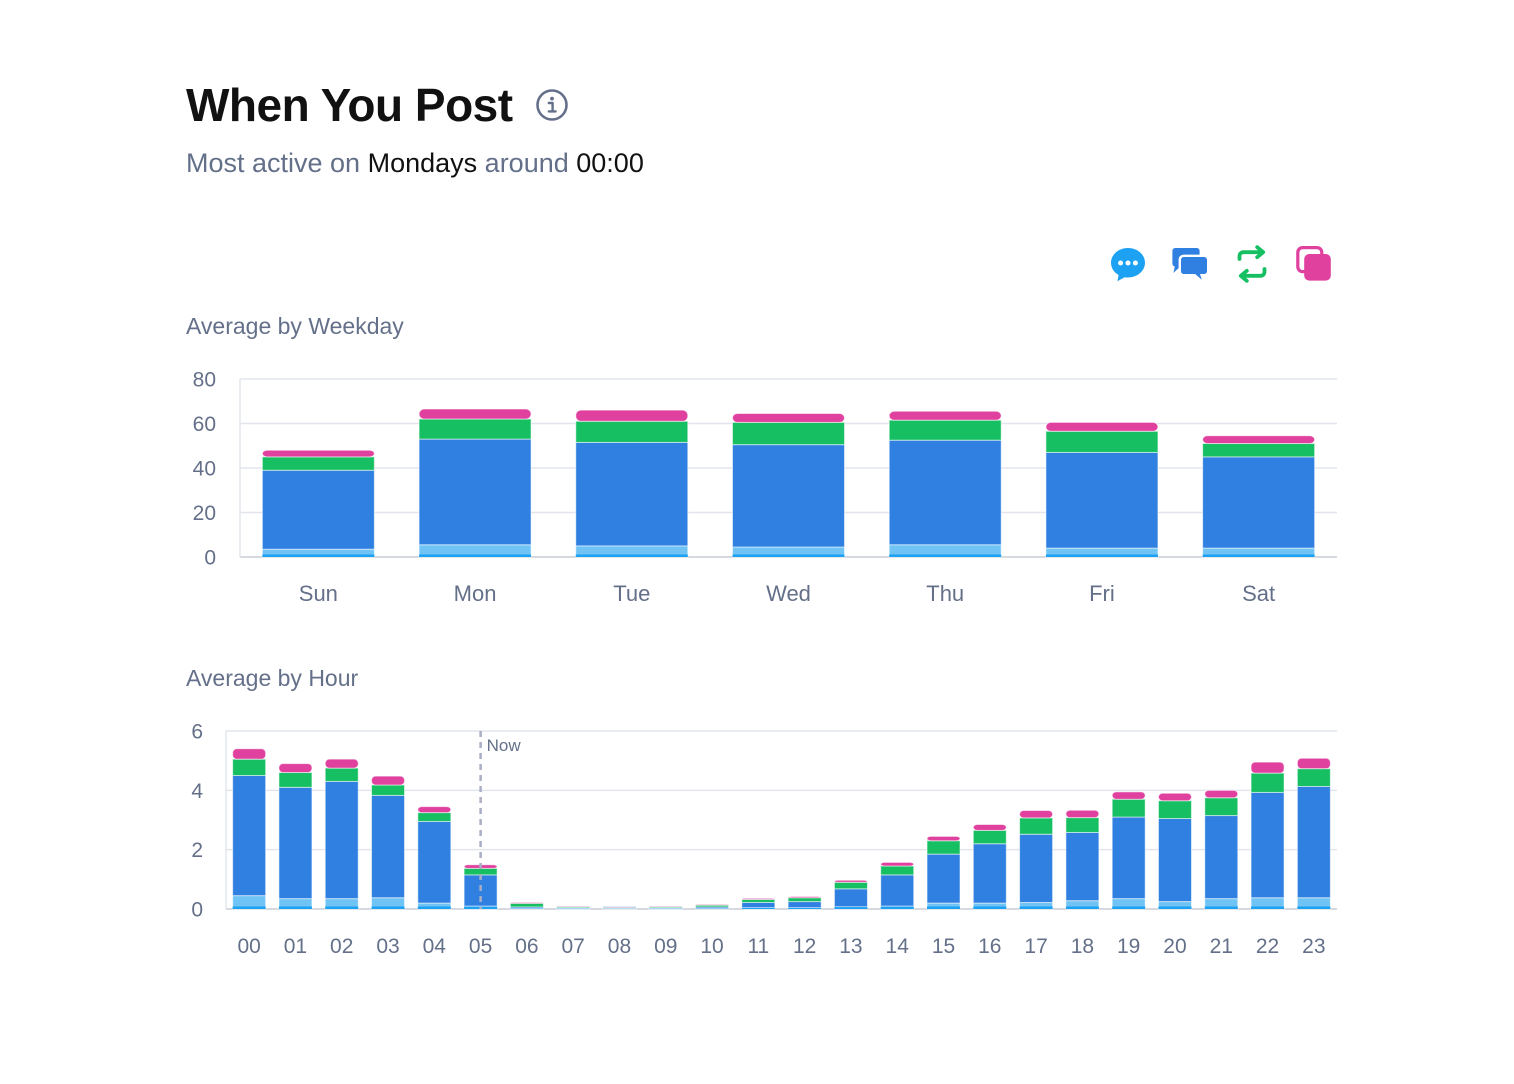 This screenshot has width=1514, height=1084. I want to click on retweet-icon, so click(1252, 264).